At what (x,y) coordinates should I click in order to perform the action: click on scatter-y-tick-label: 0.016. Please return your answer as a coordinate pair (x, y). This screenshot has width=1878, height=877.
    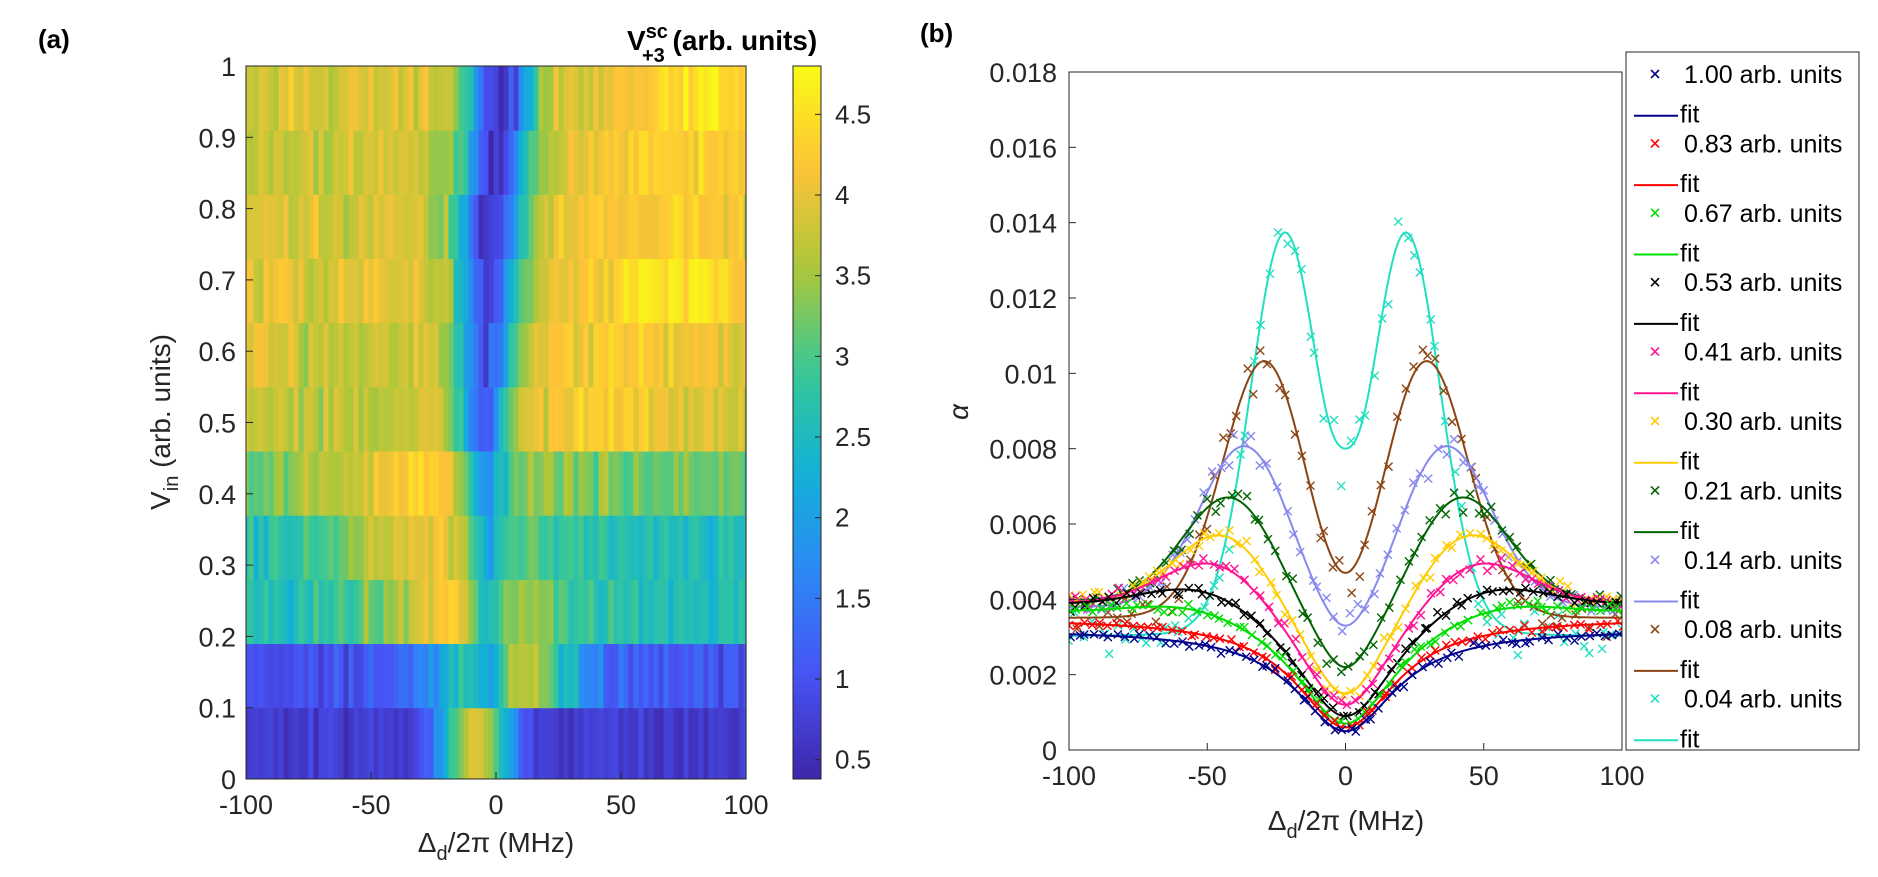
    Looking at the image, I should click on (1023, 148).